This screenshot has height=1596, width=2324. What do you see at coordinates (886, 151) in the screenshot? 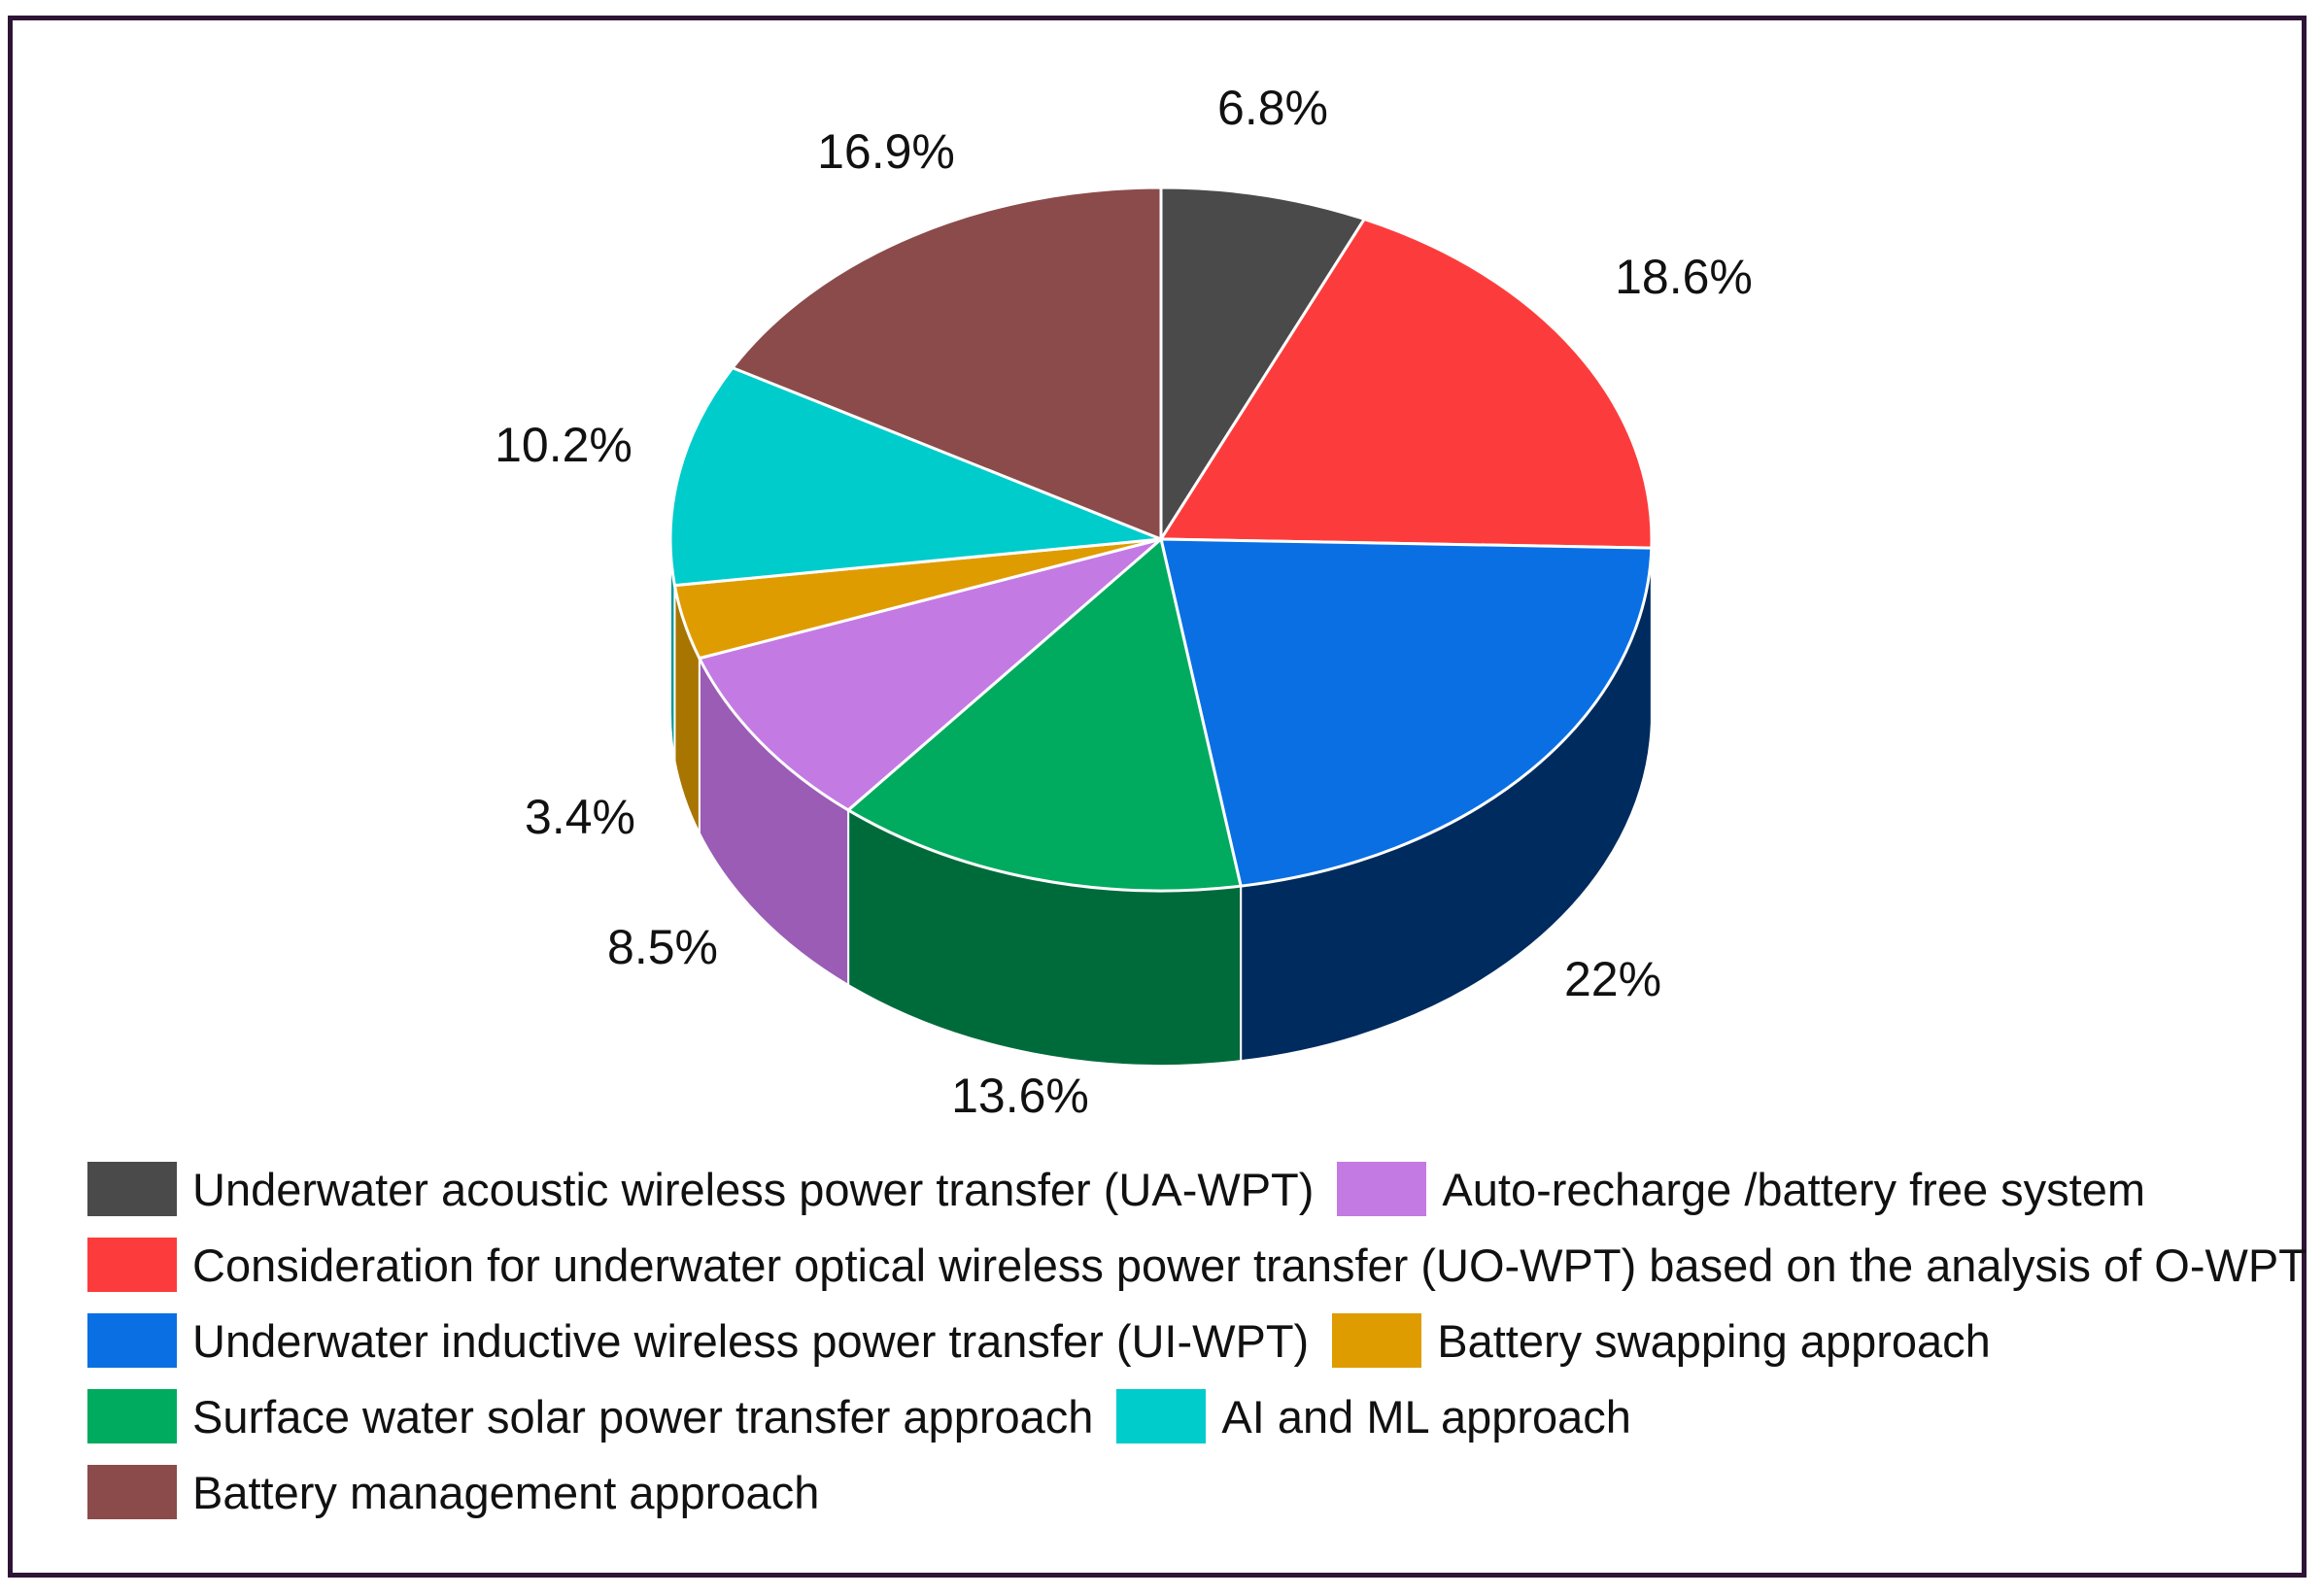
I see `slice-value-label-7: 16.9%` at bounding box center [886, 151].